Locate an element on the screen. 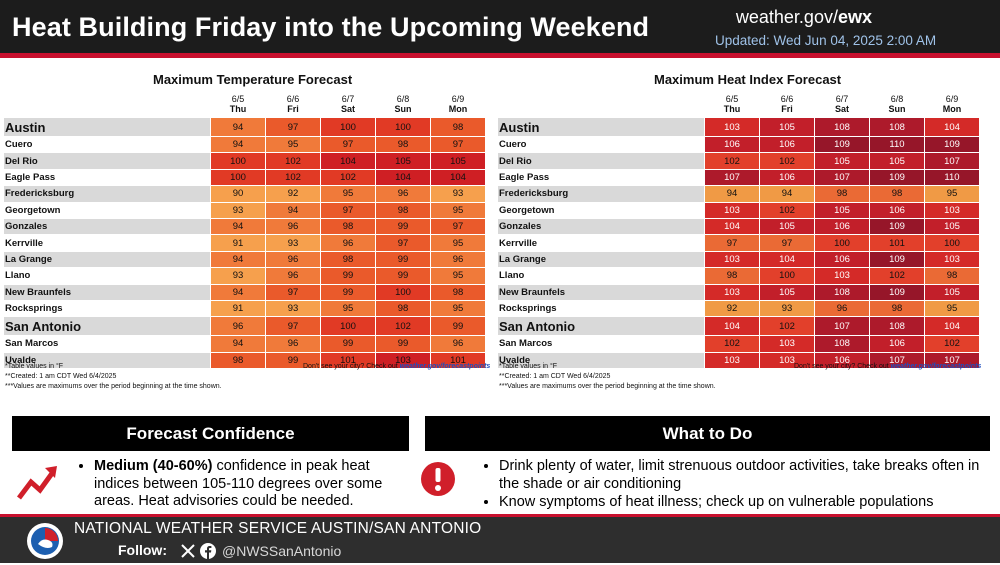  city-name: Georgetown is located at coordinates (601, 210).